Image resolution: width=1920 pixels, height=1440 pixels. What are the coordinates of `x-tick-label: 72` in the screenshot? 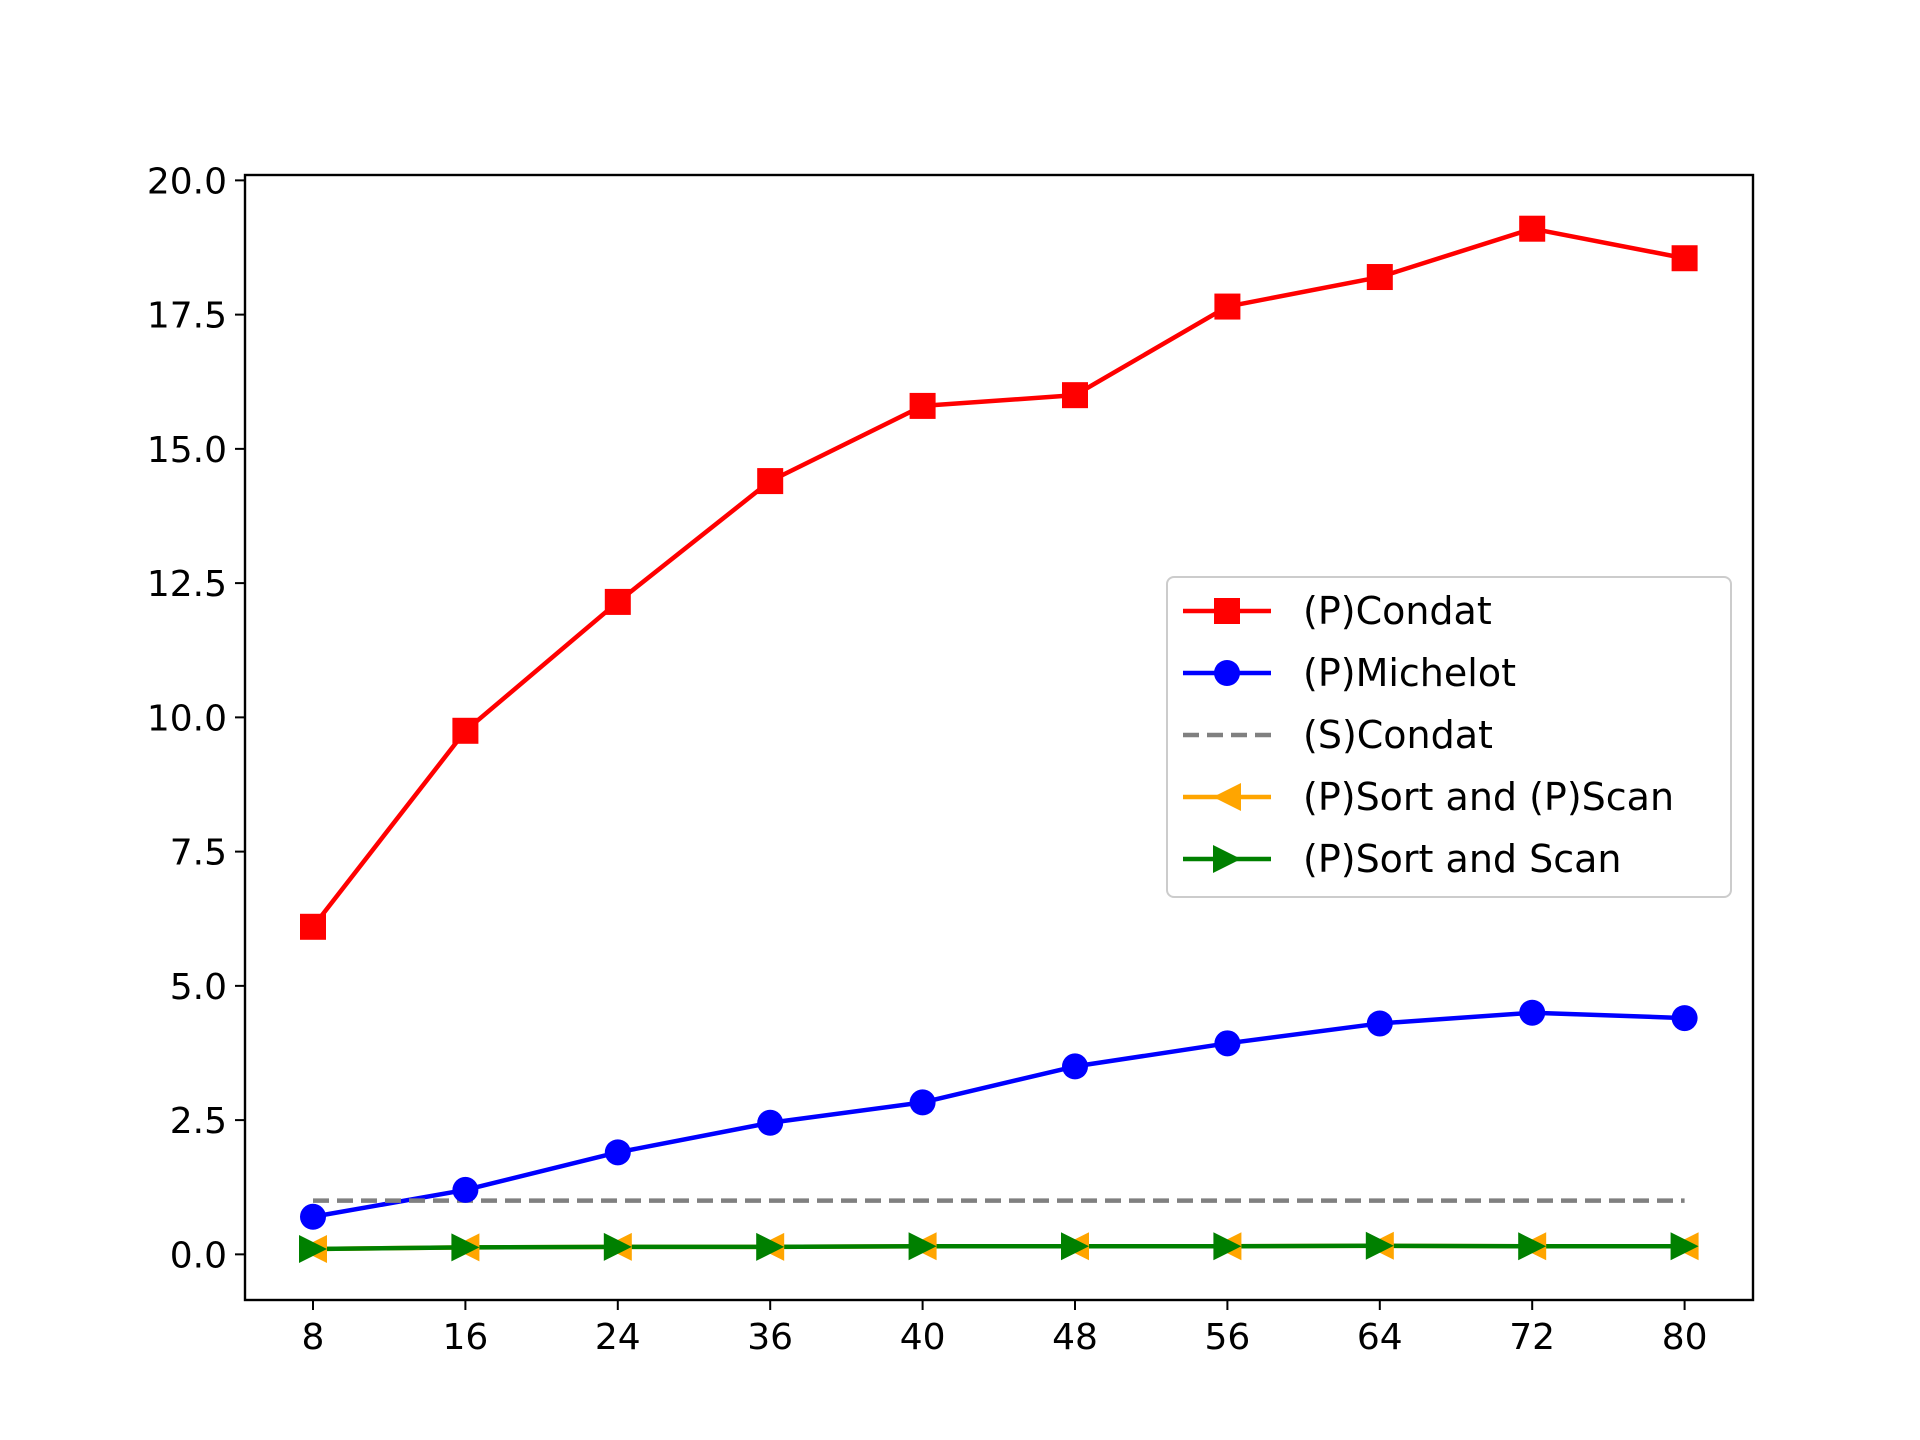 It's located at (1532, 1337).